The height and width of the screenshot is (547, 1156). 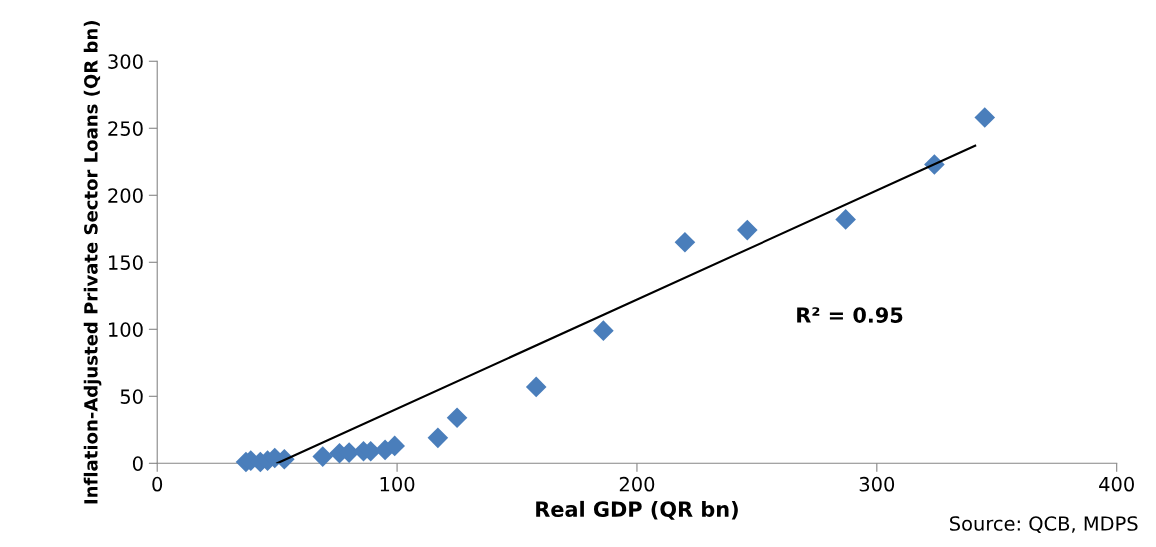 What do you see at coordinates (131, 396) in the screenshot?
I see `y-tick-label: 50` at bounding box center [131, 396].